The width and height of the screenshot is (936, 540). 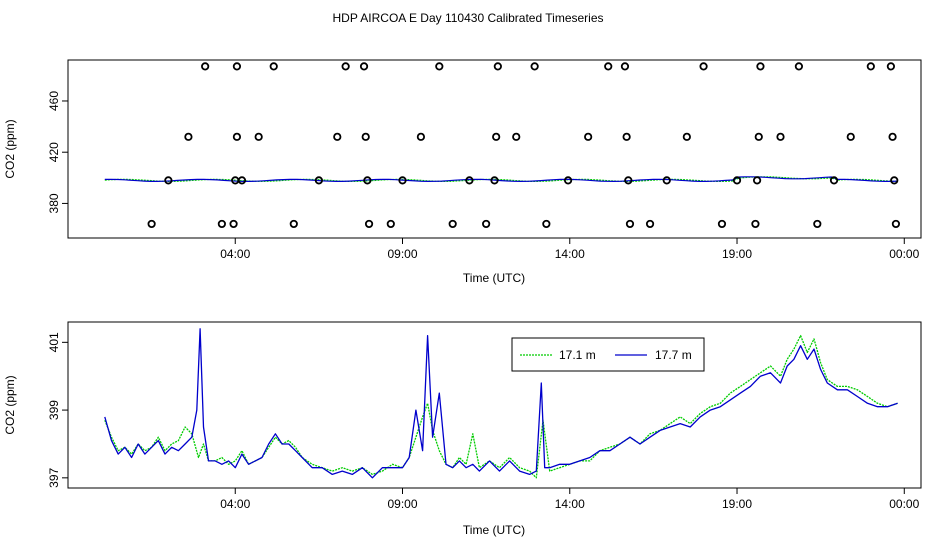 I want to click on y-tick-label: 460, so click(x=54, y=101).